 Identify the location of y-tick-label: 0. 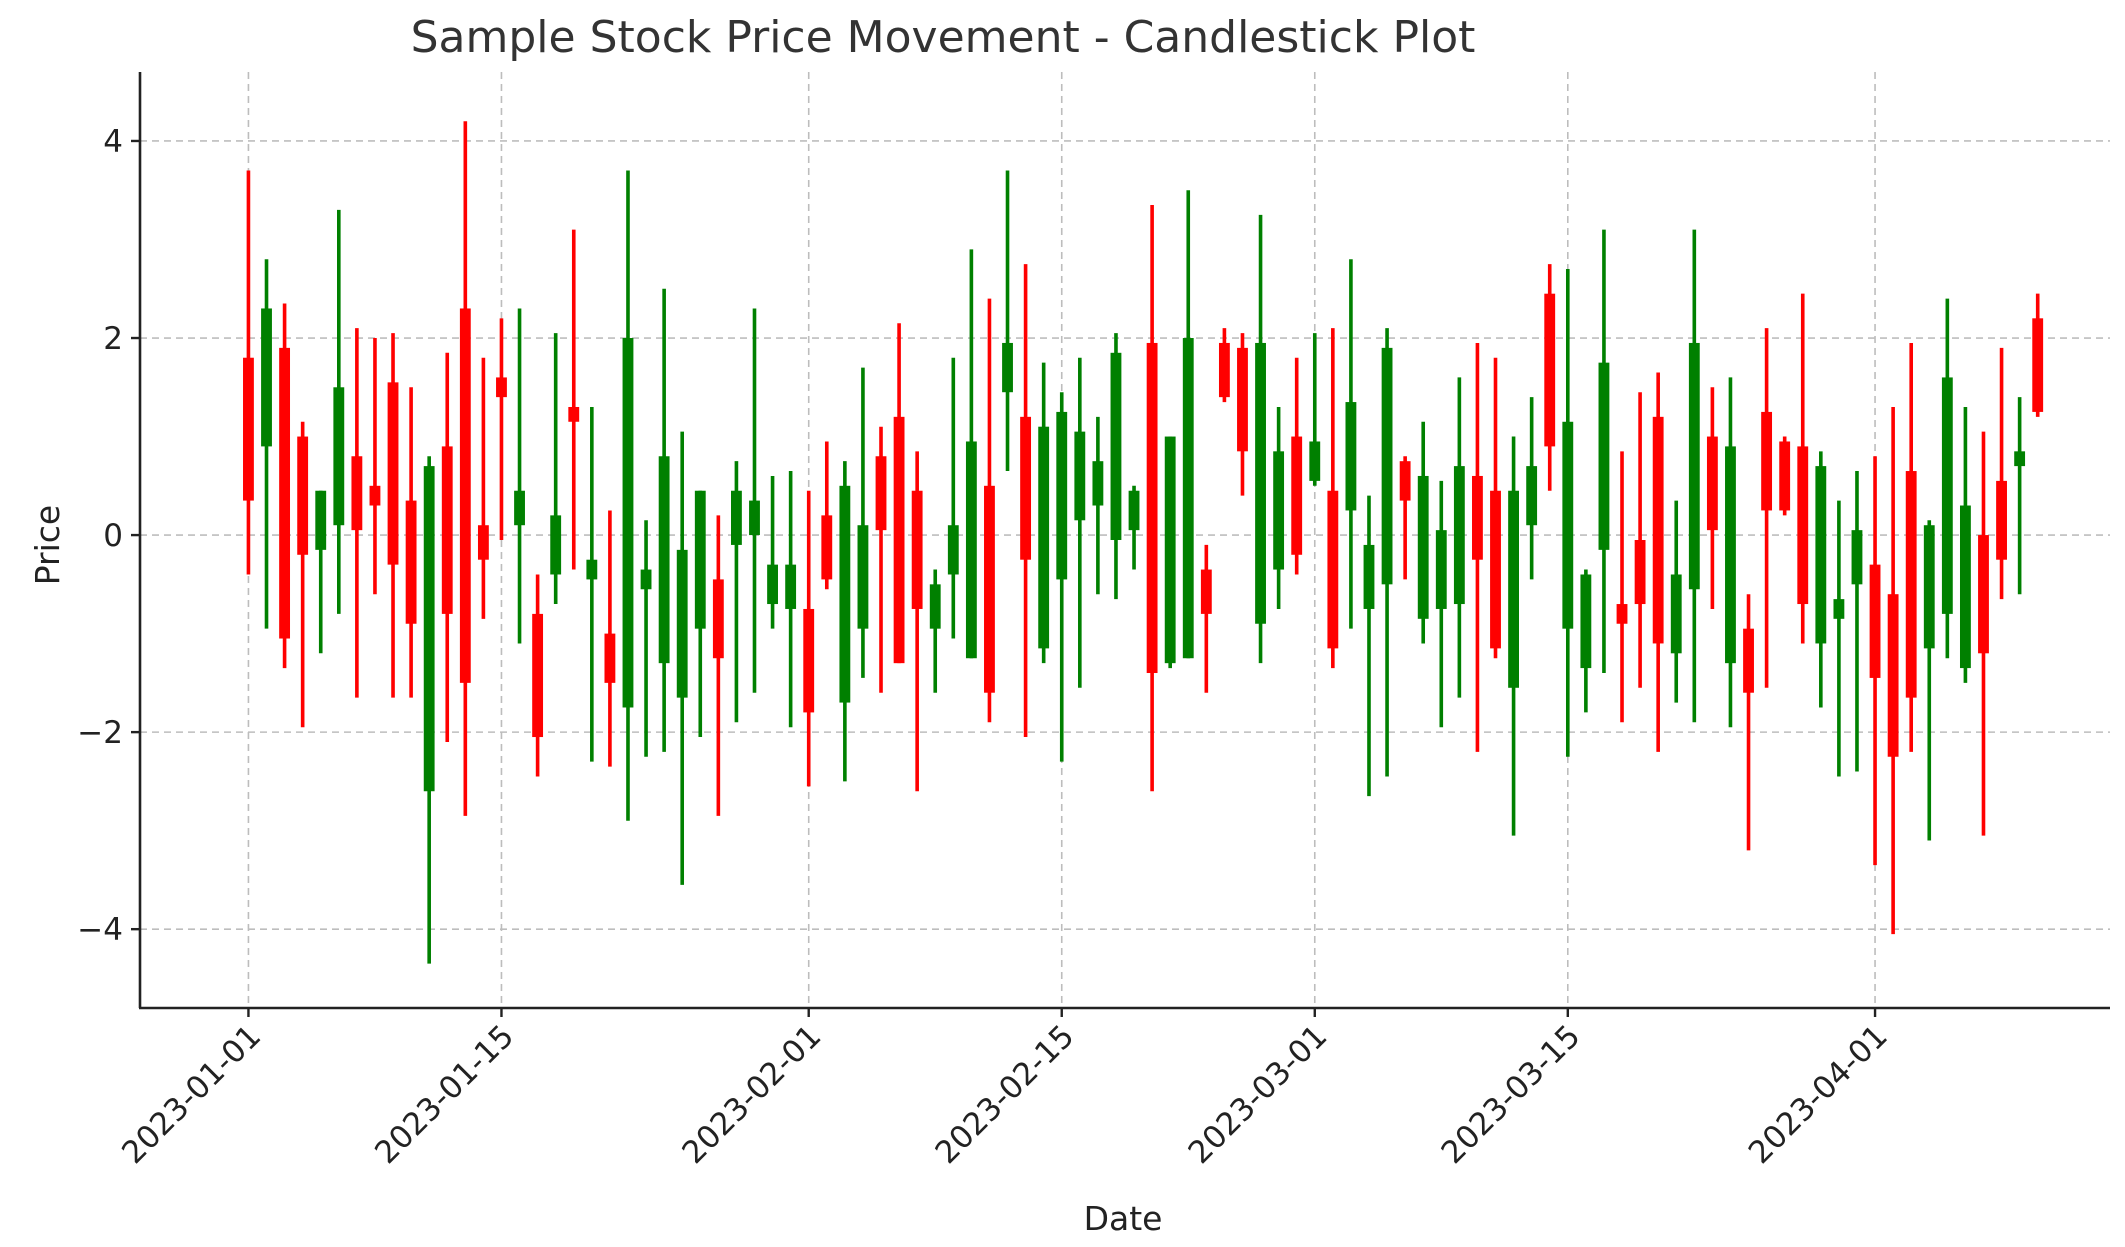
(113, 536).